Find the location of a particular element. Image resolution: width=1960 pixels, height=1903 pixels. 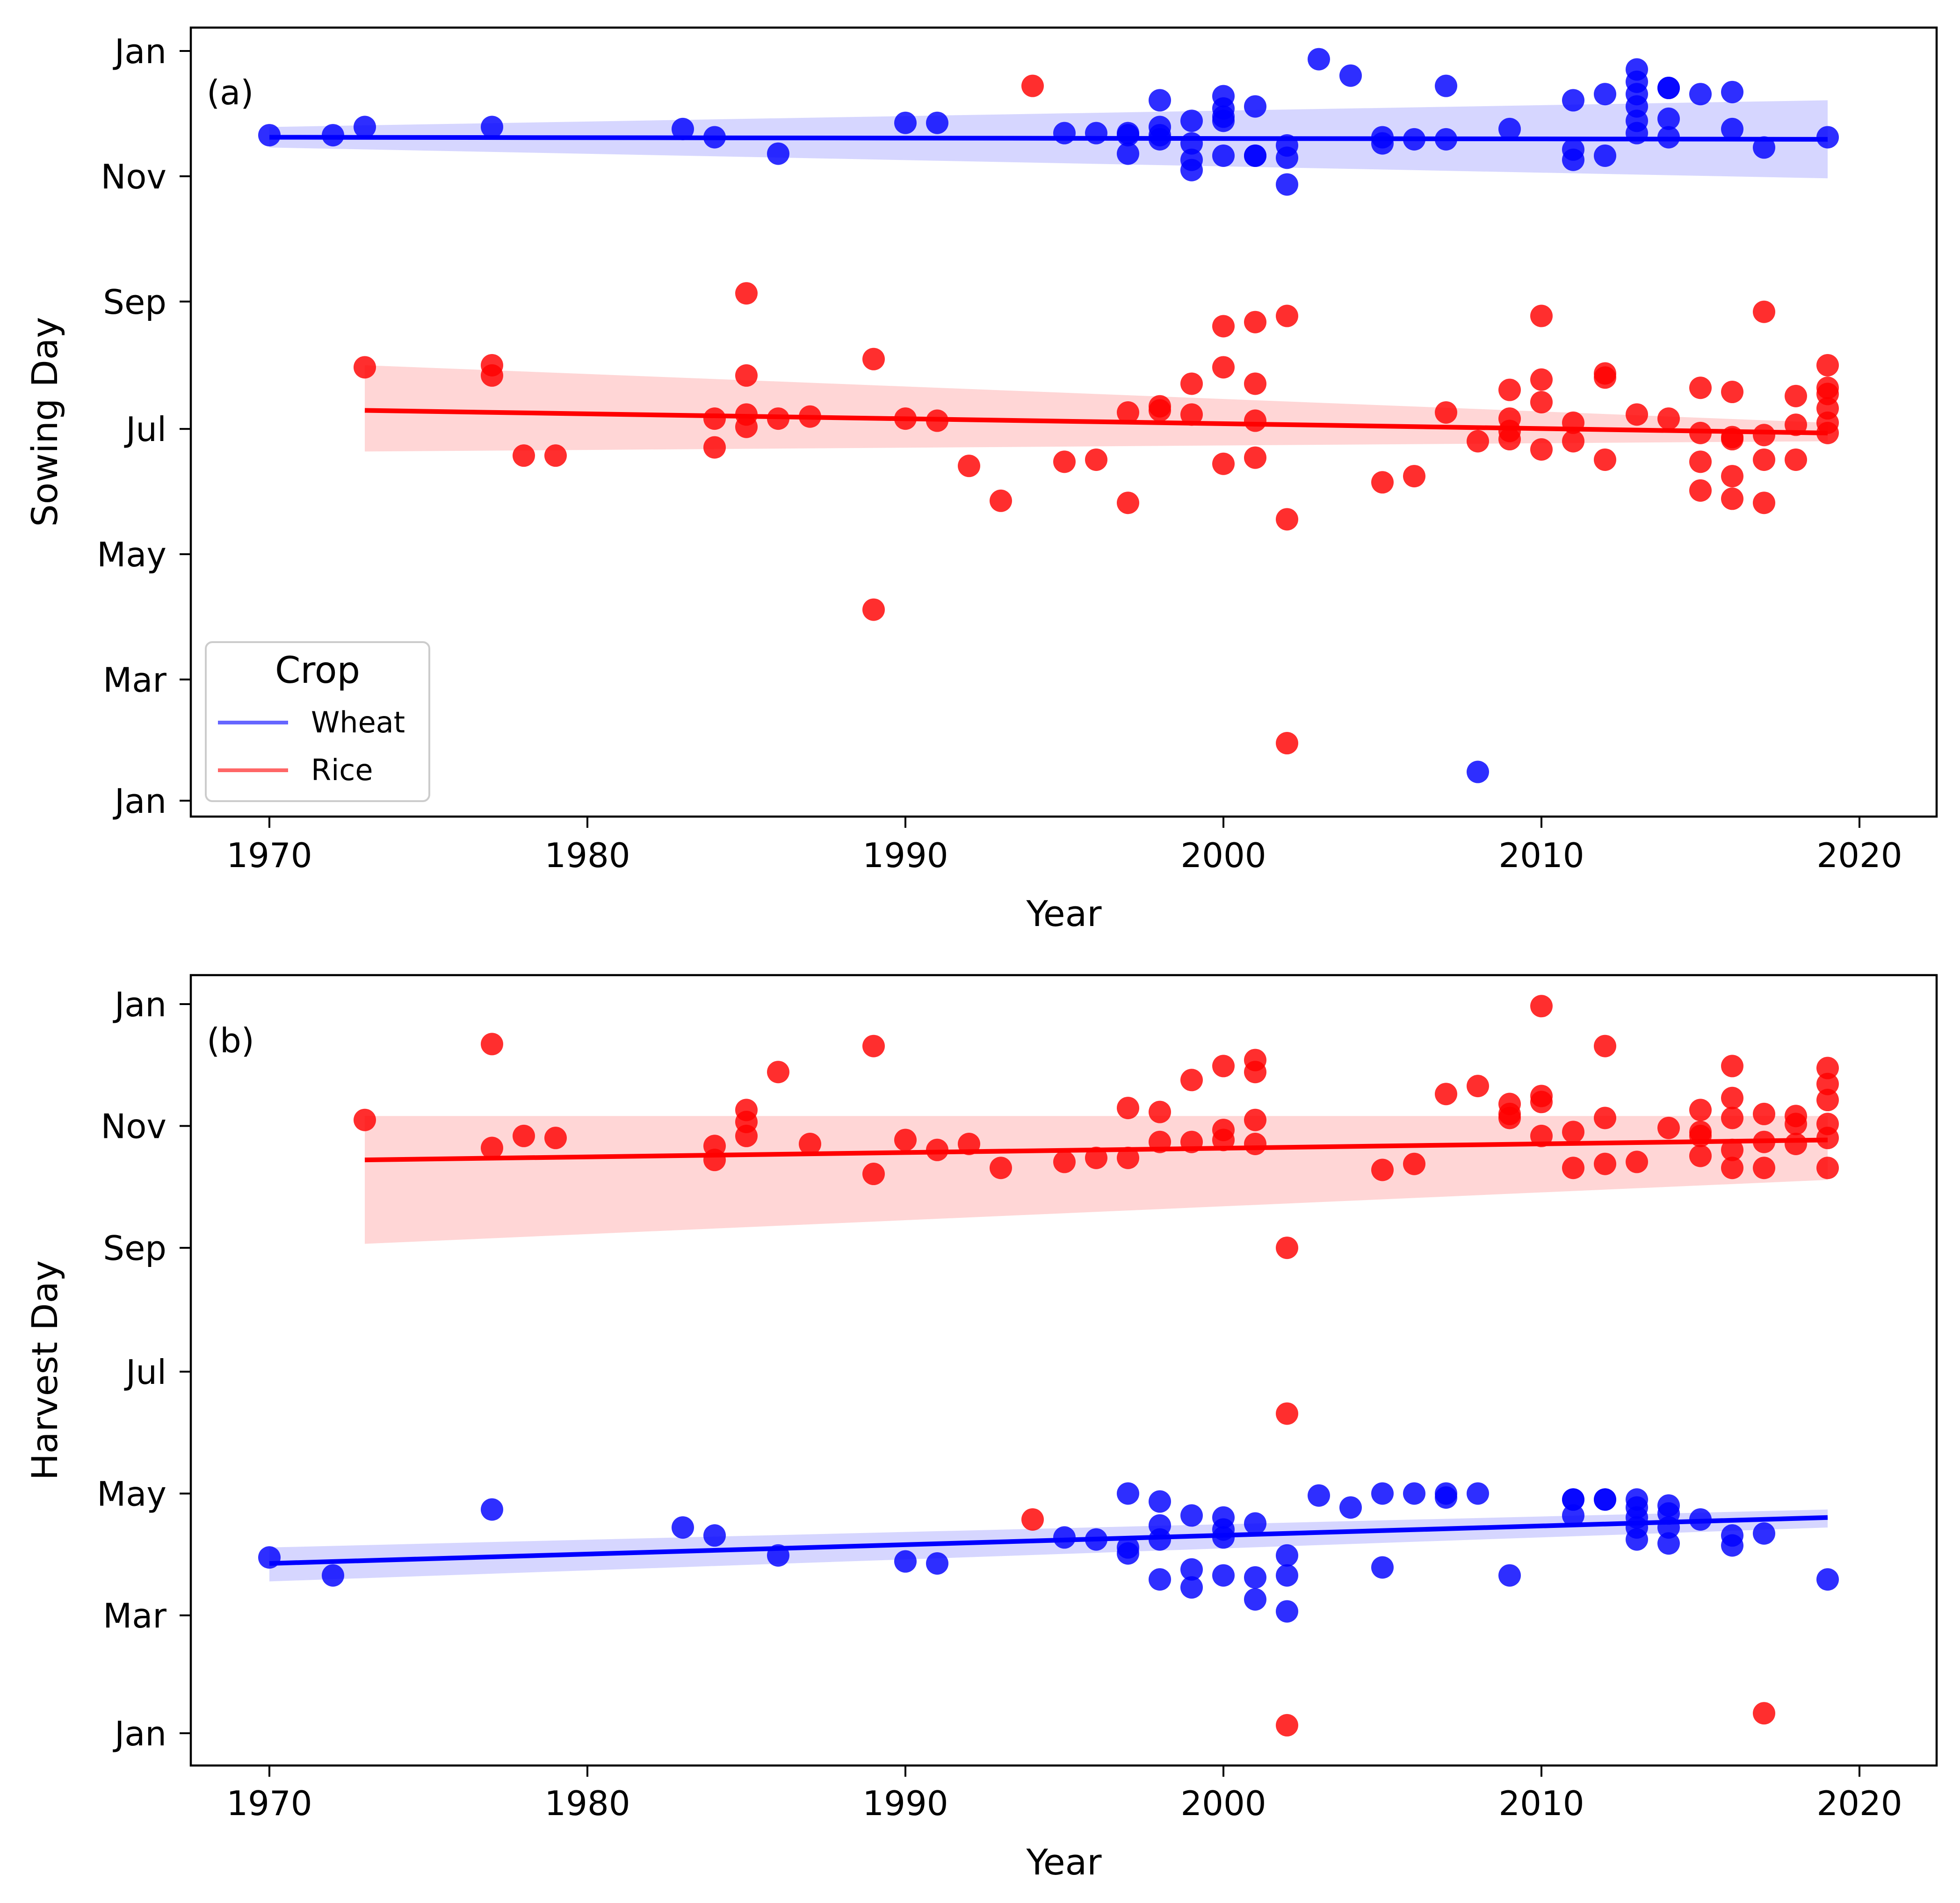

legend-label-rice: Rice is located at coordinates (342, 770).